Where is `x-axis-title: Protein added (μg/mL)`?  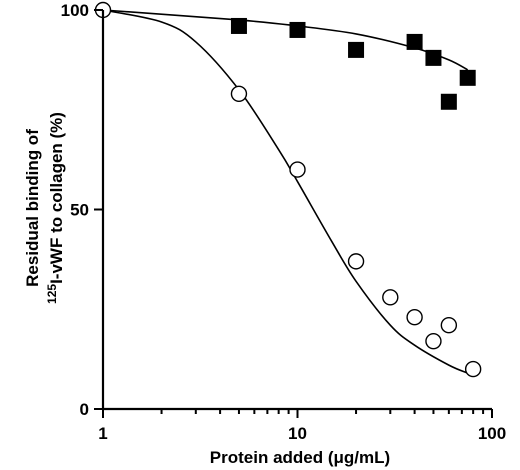 x-axis-title: Protein added (μg/mL) is located at coordinates (300, 457).